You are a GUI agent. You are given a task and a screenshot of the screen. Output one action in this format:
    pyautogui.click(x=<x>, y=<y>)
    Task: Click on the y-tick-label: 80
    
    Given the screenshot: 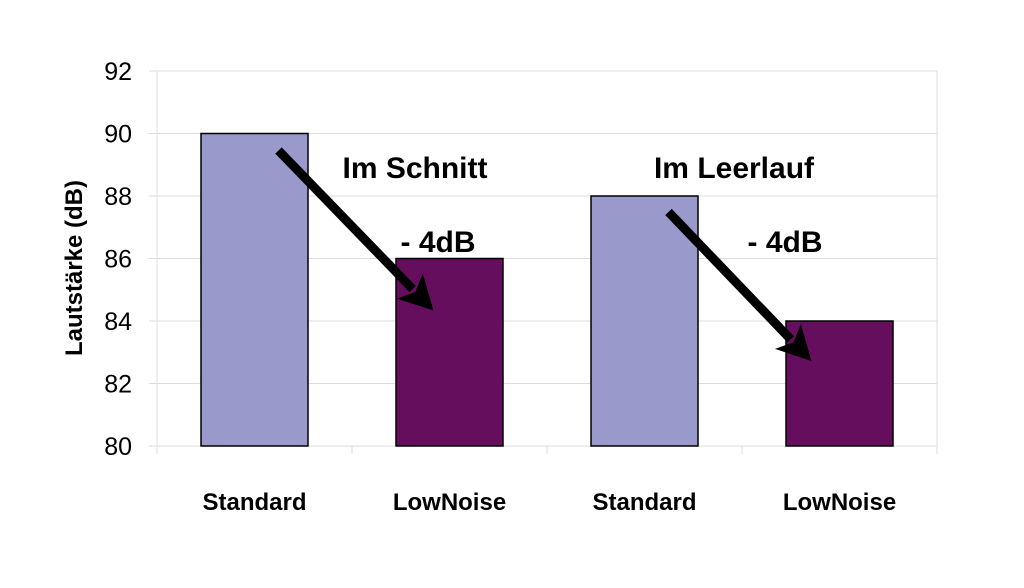 What is the action you would take?
    pyautogui.click(x=118, y=447)
    